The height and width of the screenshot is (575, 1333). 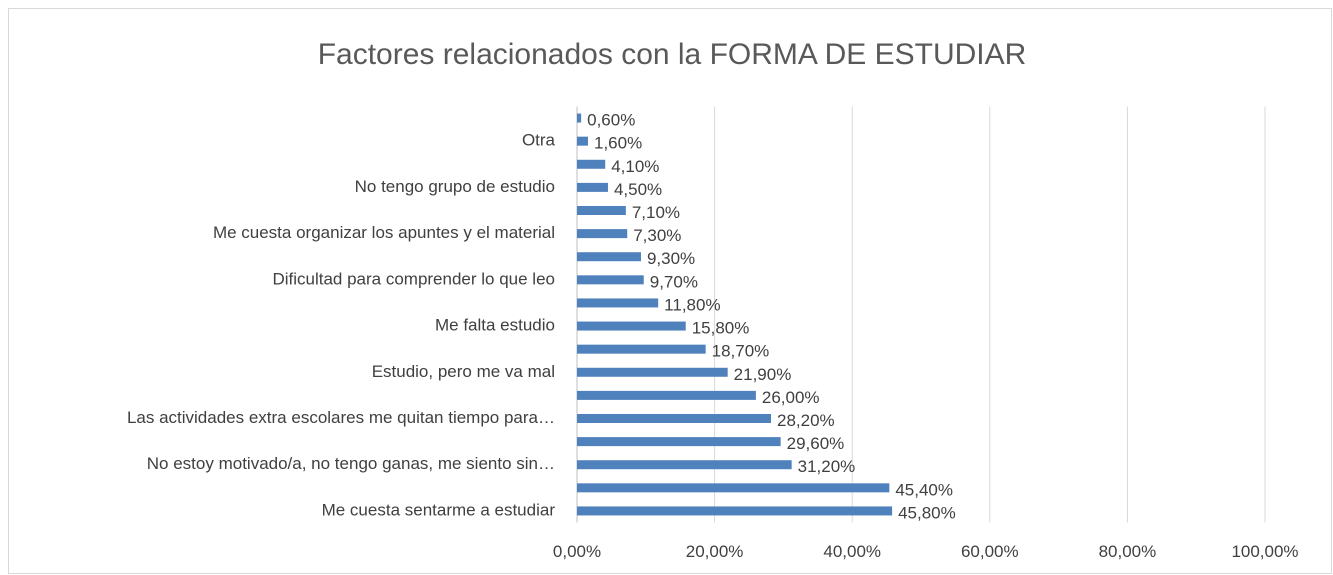 What do you see at coordinates (638, 189) in the screenshot?
I see `data-label: 4,50%` at bounding box center [638, 189].